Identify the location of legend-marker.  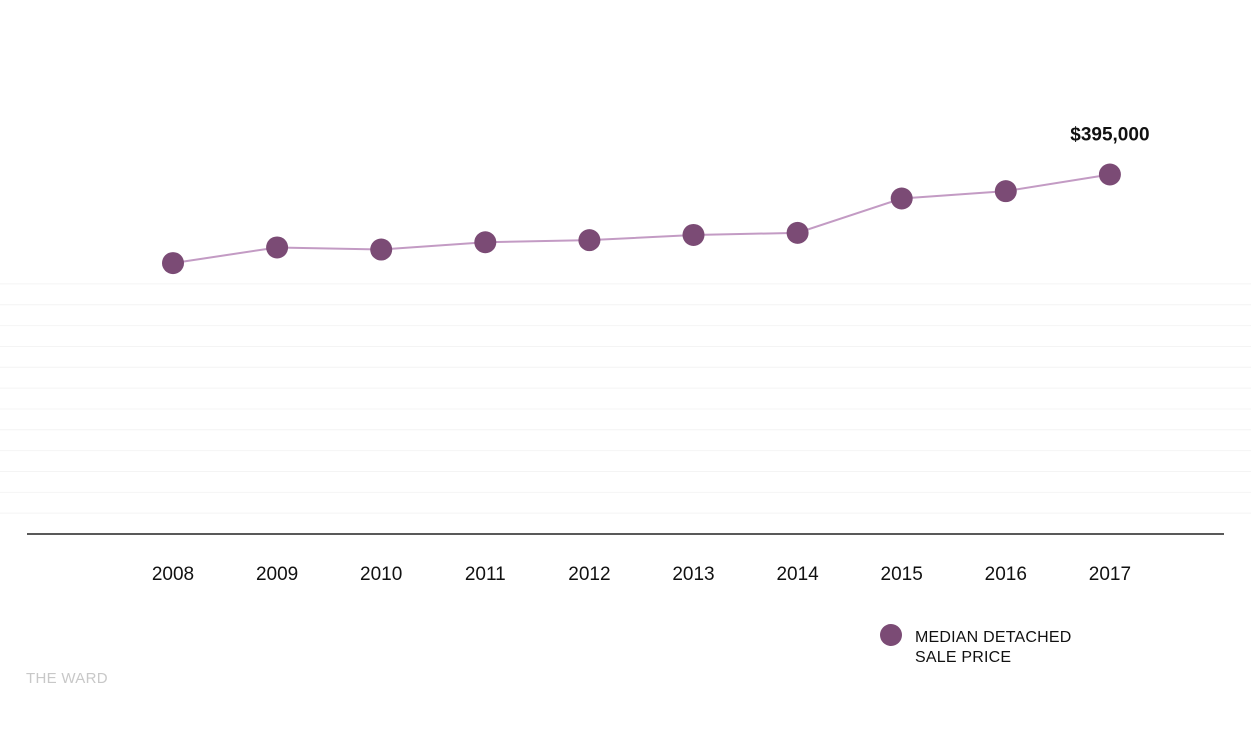
(891, 635).